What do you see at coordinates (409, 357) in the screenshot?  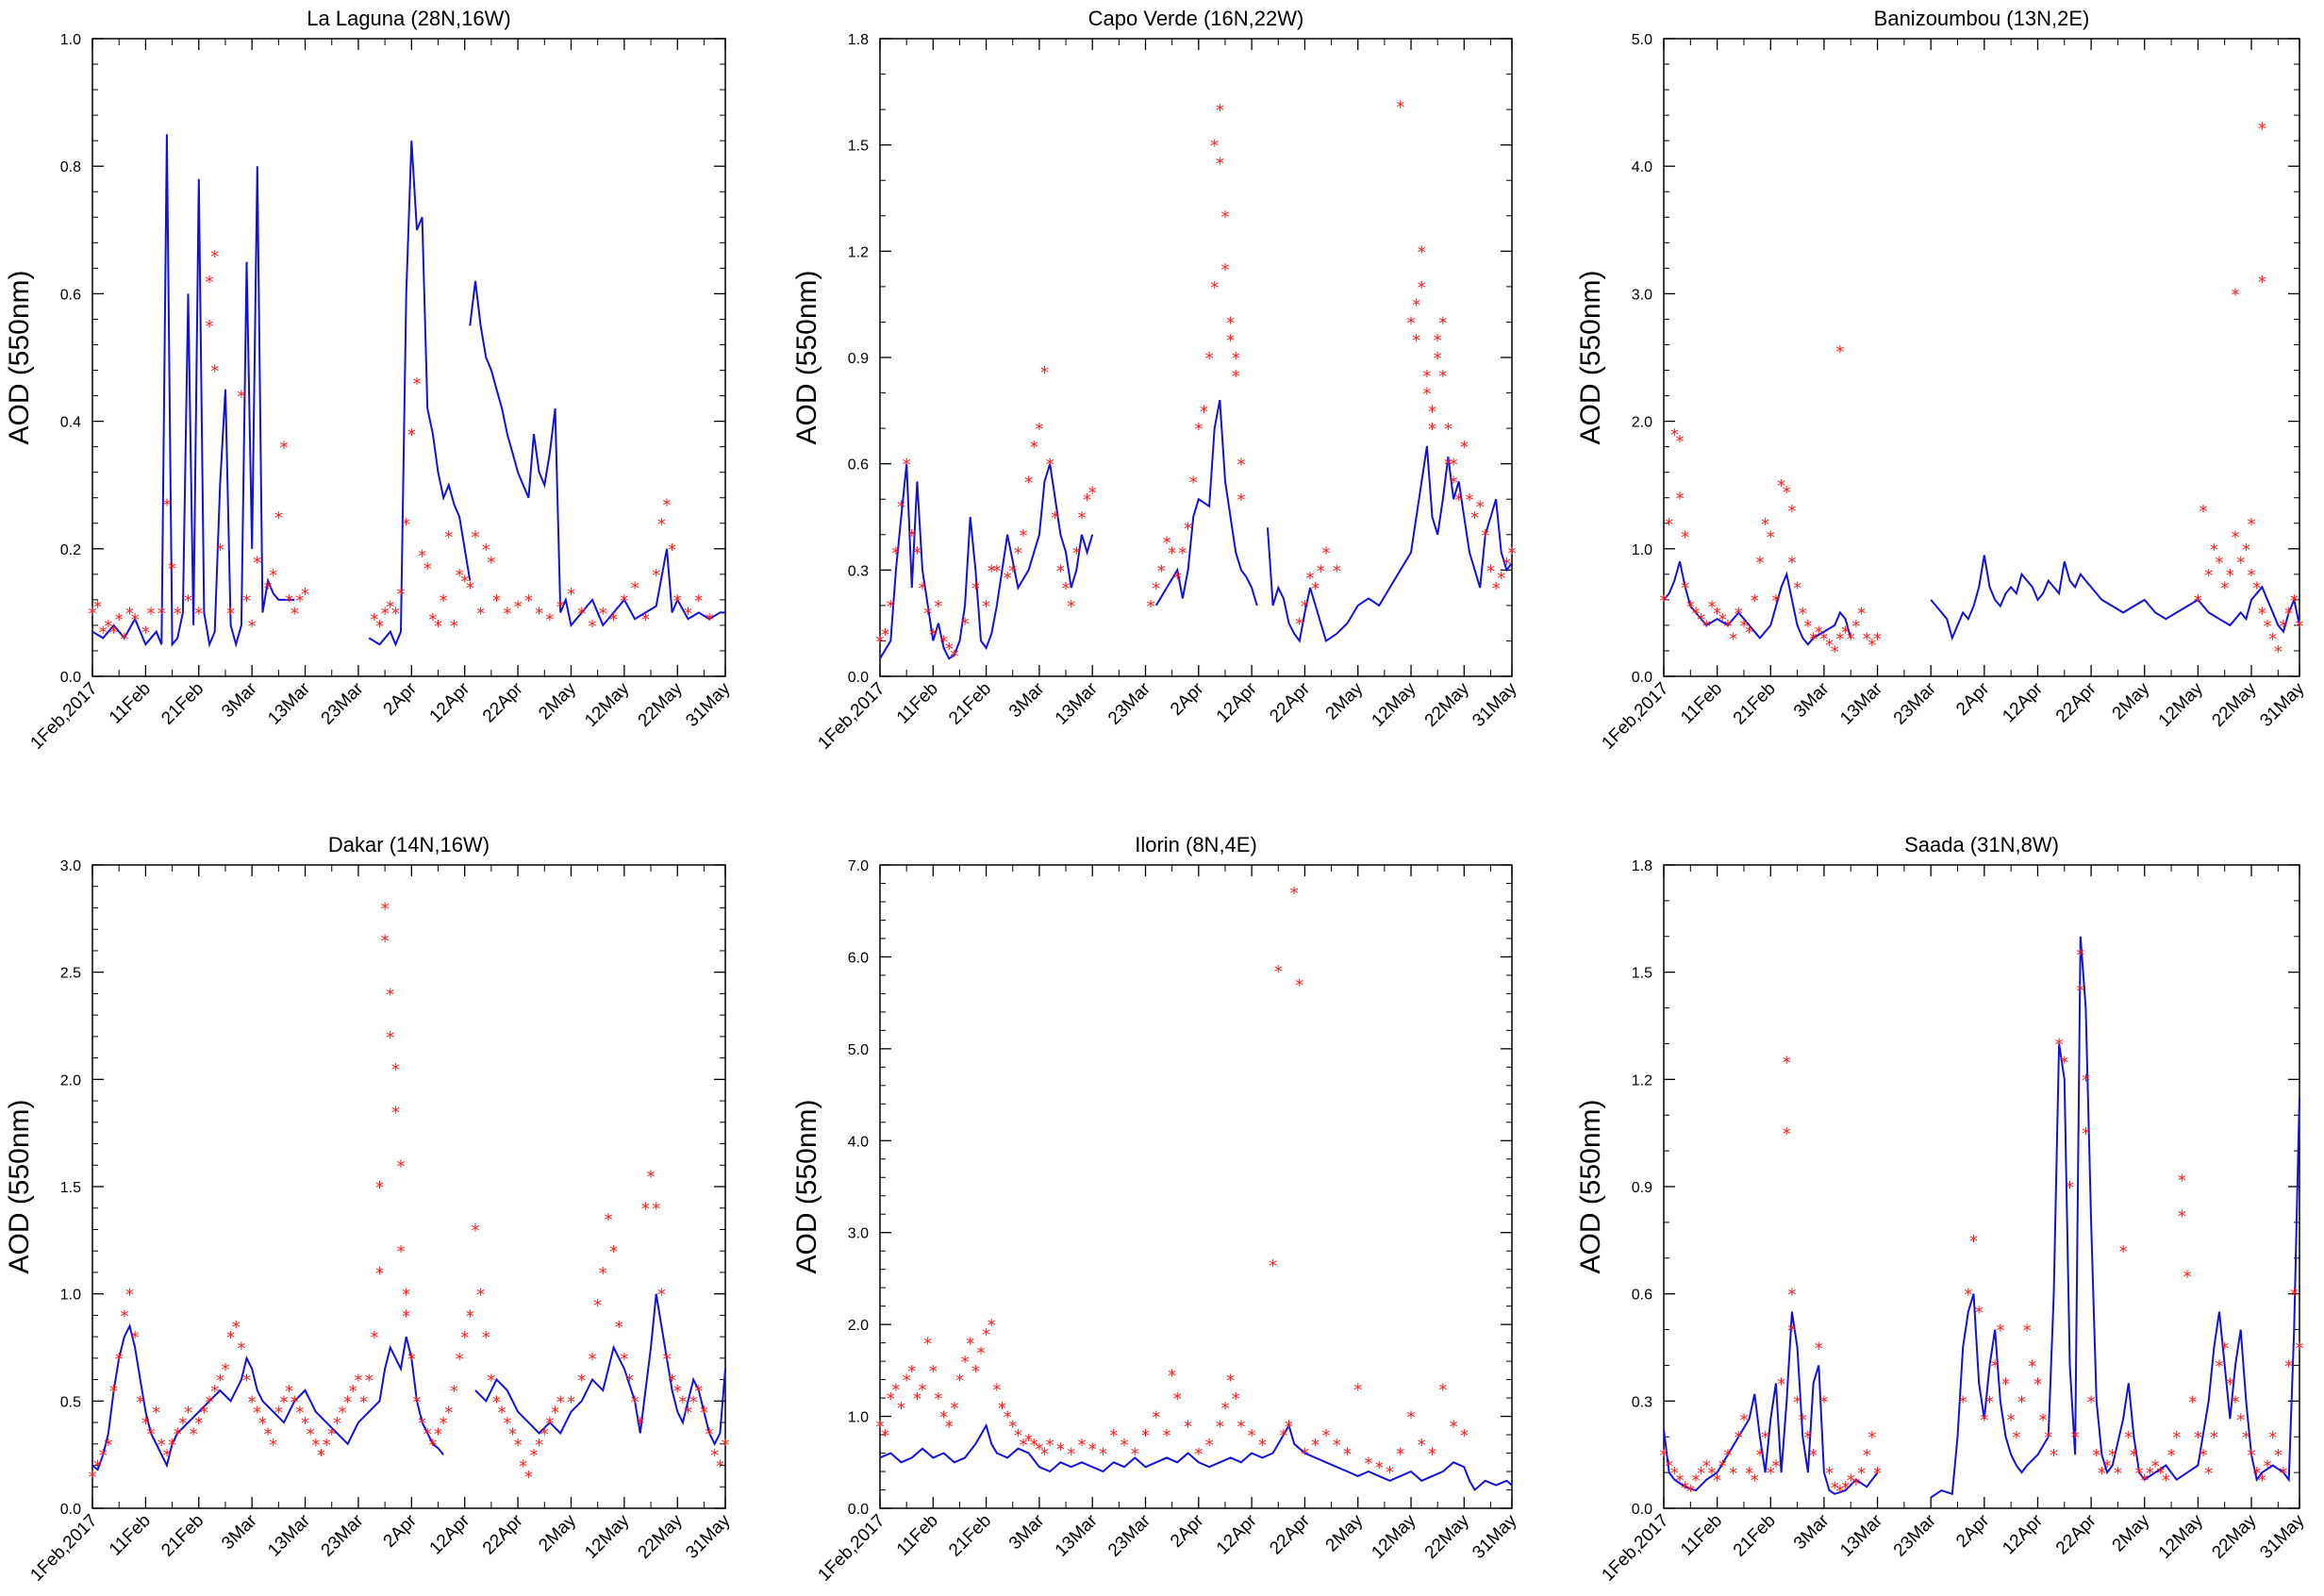 I see `plot-frame` at bounding box center [409, 357].